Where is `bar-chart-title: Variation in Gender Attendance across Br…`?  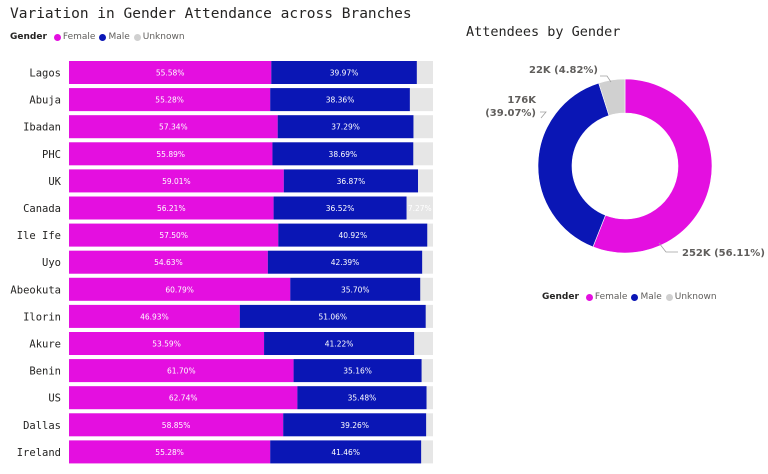
bar-chart-title: Variation in Gender Attendance across Br… is located at coordinates (211, 14).